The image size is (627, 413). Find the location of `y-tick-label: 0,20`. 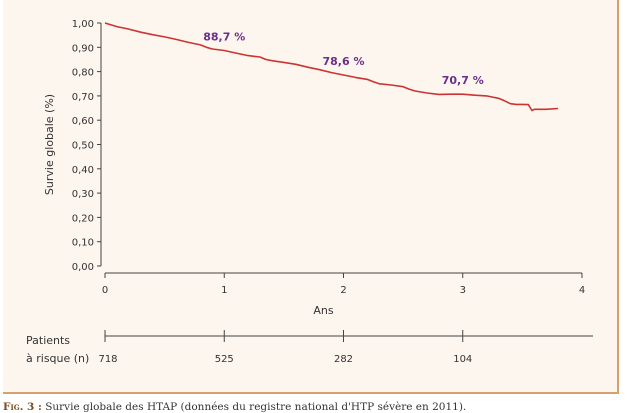

y-tick-label: 0,20 is located at coordinates (83, 218).